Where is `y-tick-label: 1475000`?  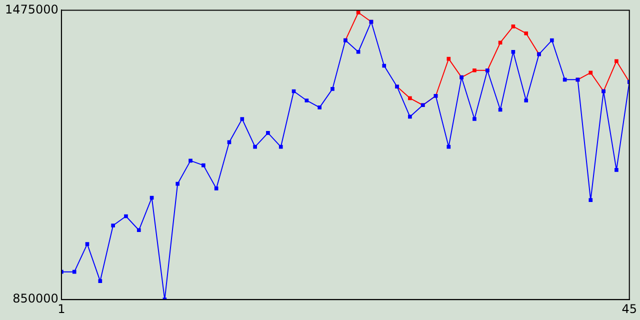 y-tick-label: 1475000 is located at coordinates (31, 9).